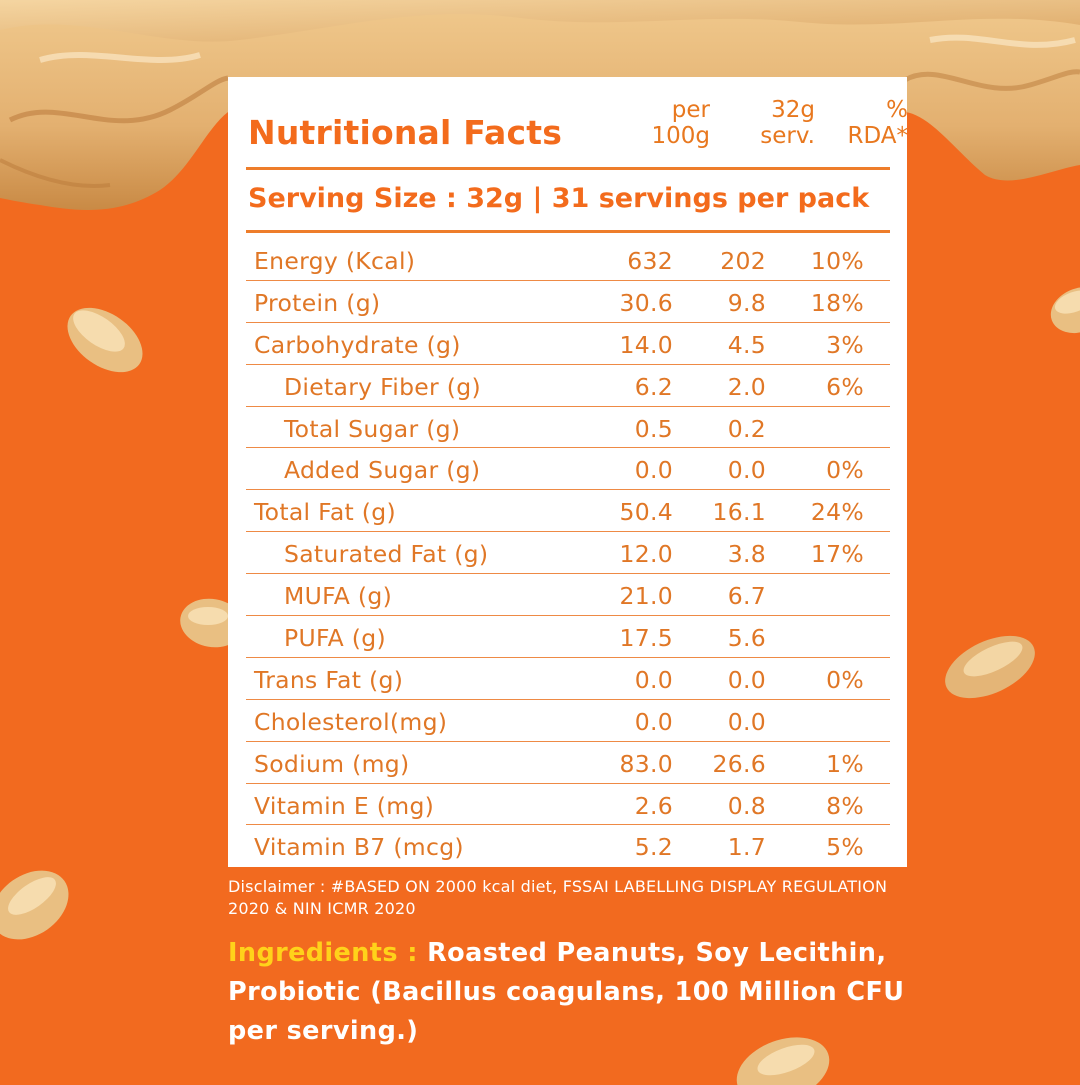  I want to click on column-header-line: RDA*, so click(877, 136).